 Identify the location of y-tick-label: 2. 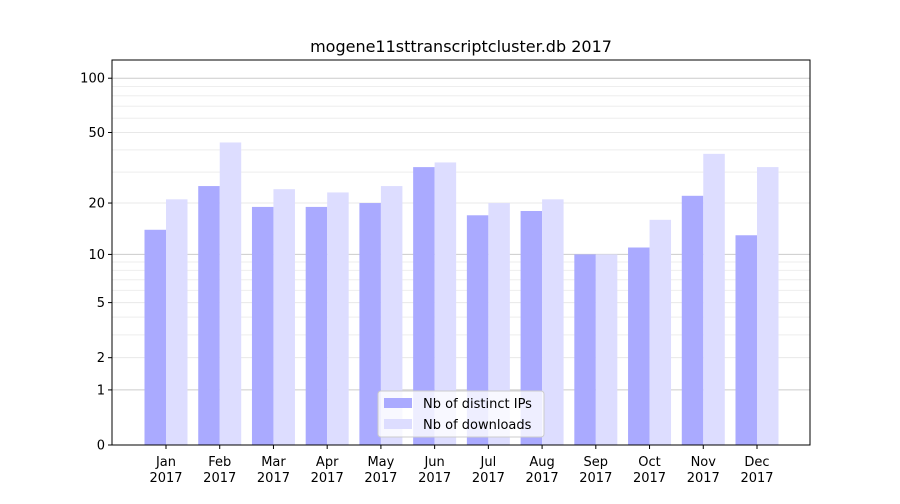
(101, 358).